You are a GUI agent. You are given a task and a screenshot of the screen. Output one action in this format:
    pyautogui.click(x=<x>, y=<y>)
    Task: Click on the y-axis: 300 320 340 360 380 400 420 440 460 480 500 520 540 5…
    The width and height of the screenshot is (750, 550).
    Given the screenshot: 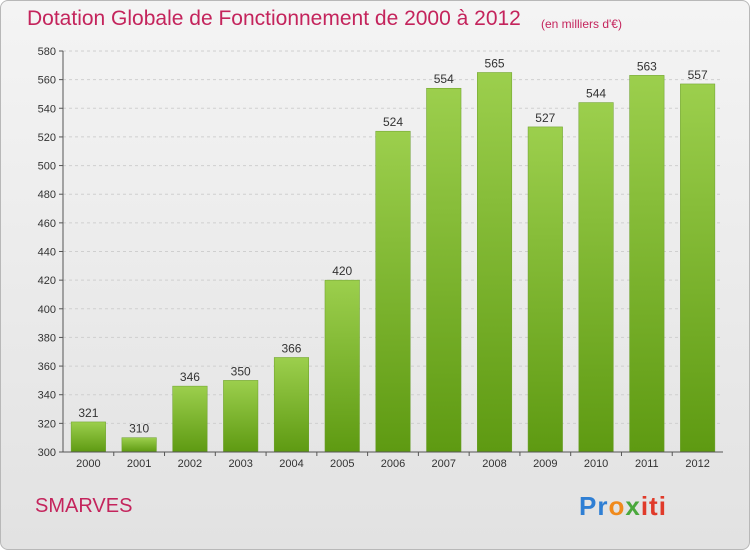 What is the action you would take?
    pyautogui.click(x=51, y=252)
    